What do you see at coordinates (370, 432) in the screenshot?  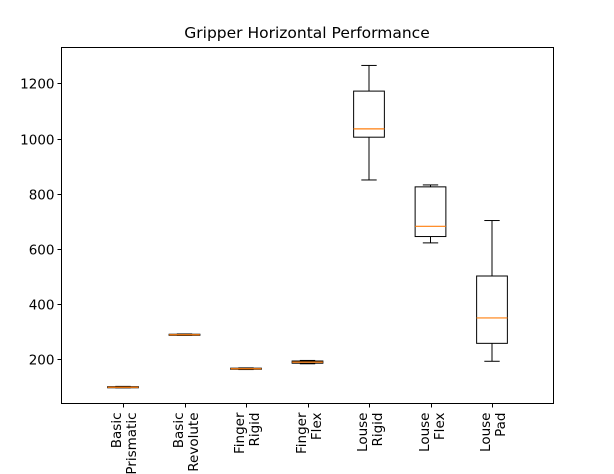 I see `x-tick-label: LouseRigid` at bounding box center [370, 432].